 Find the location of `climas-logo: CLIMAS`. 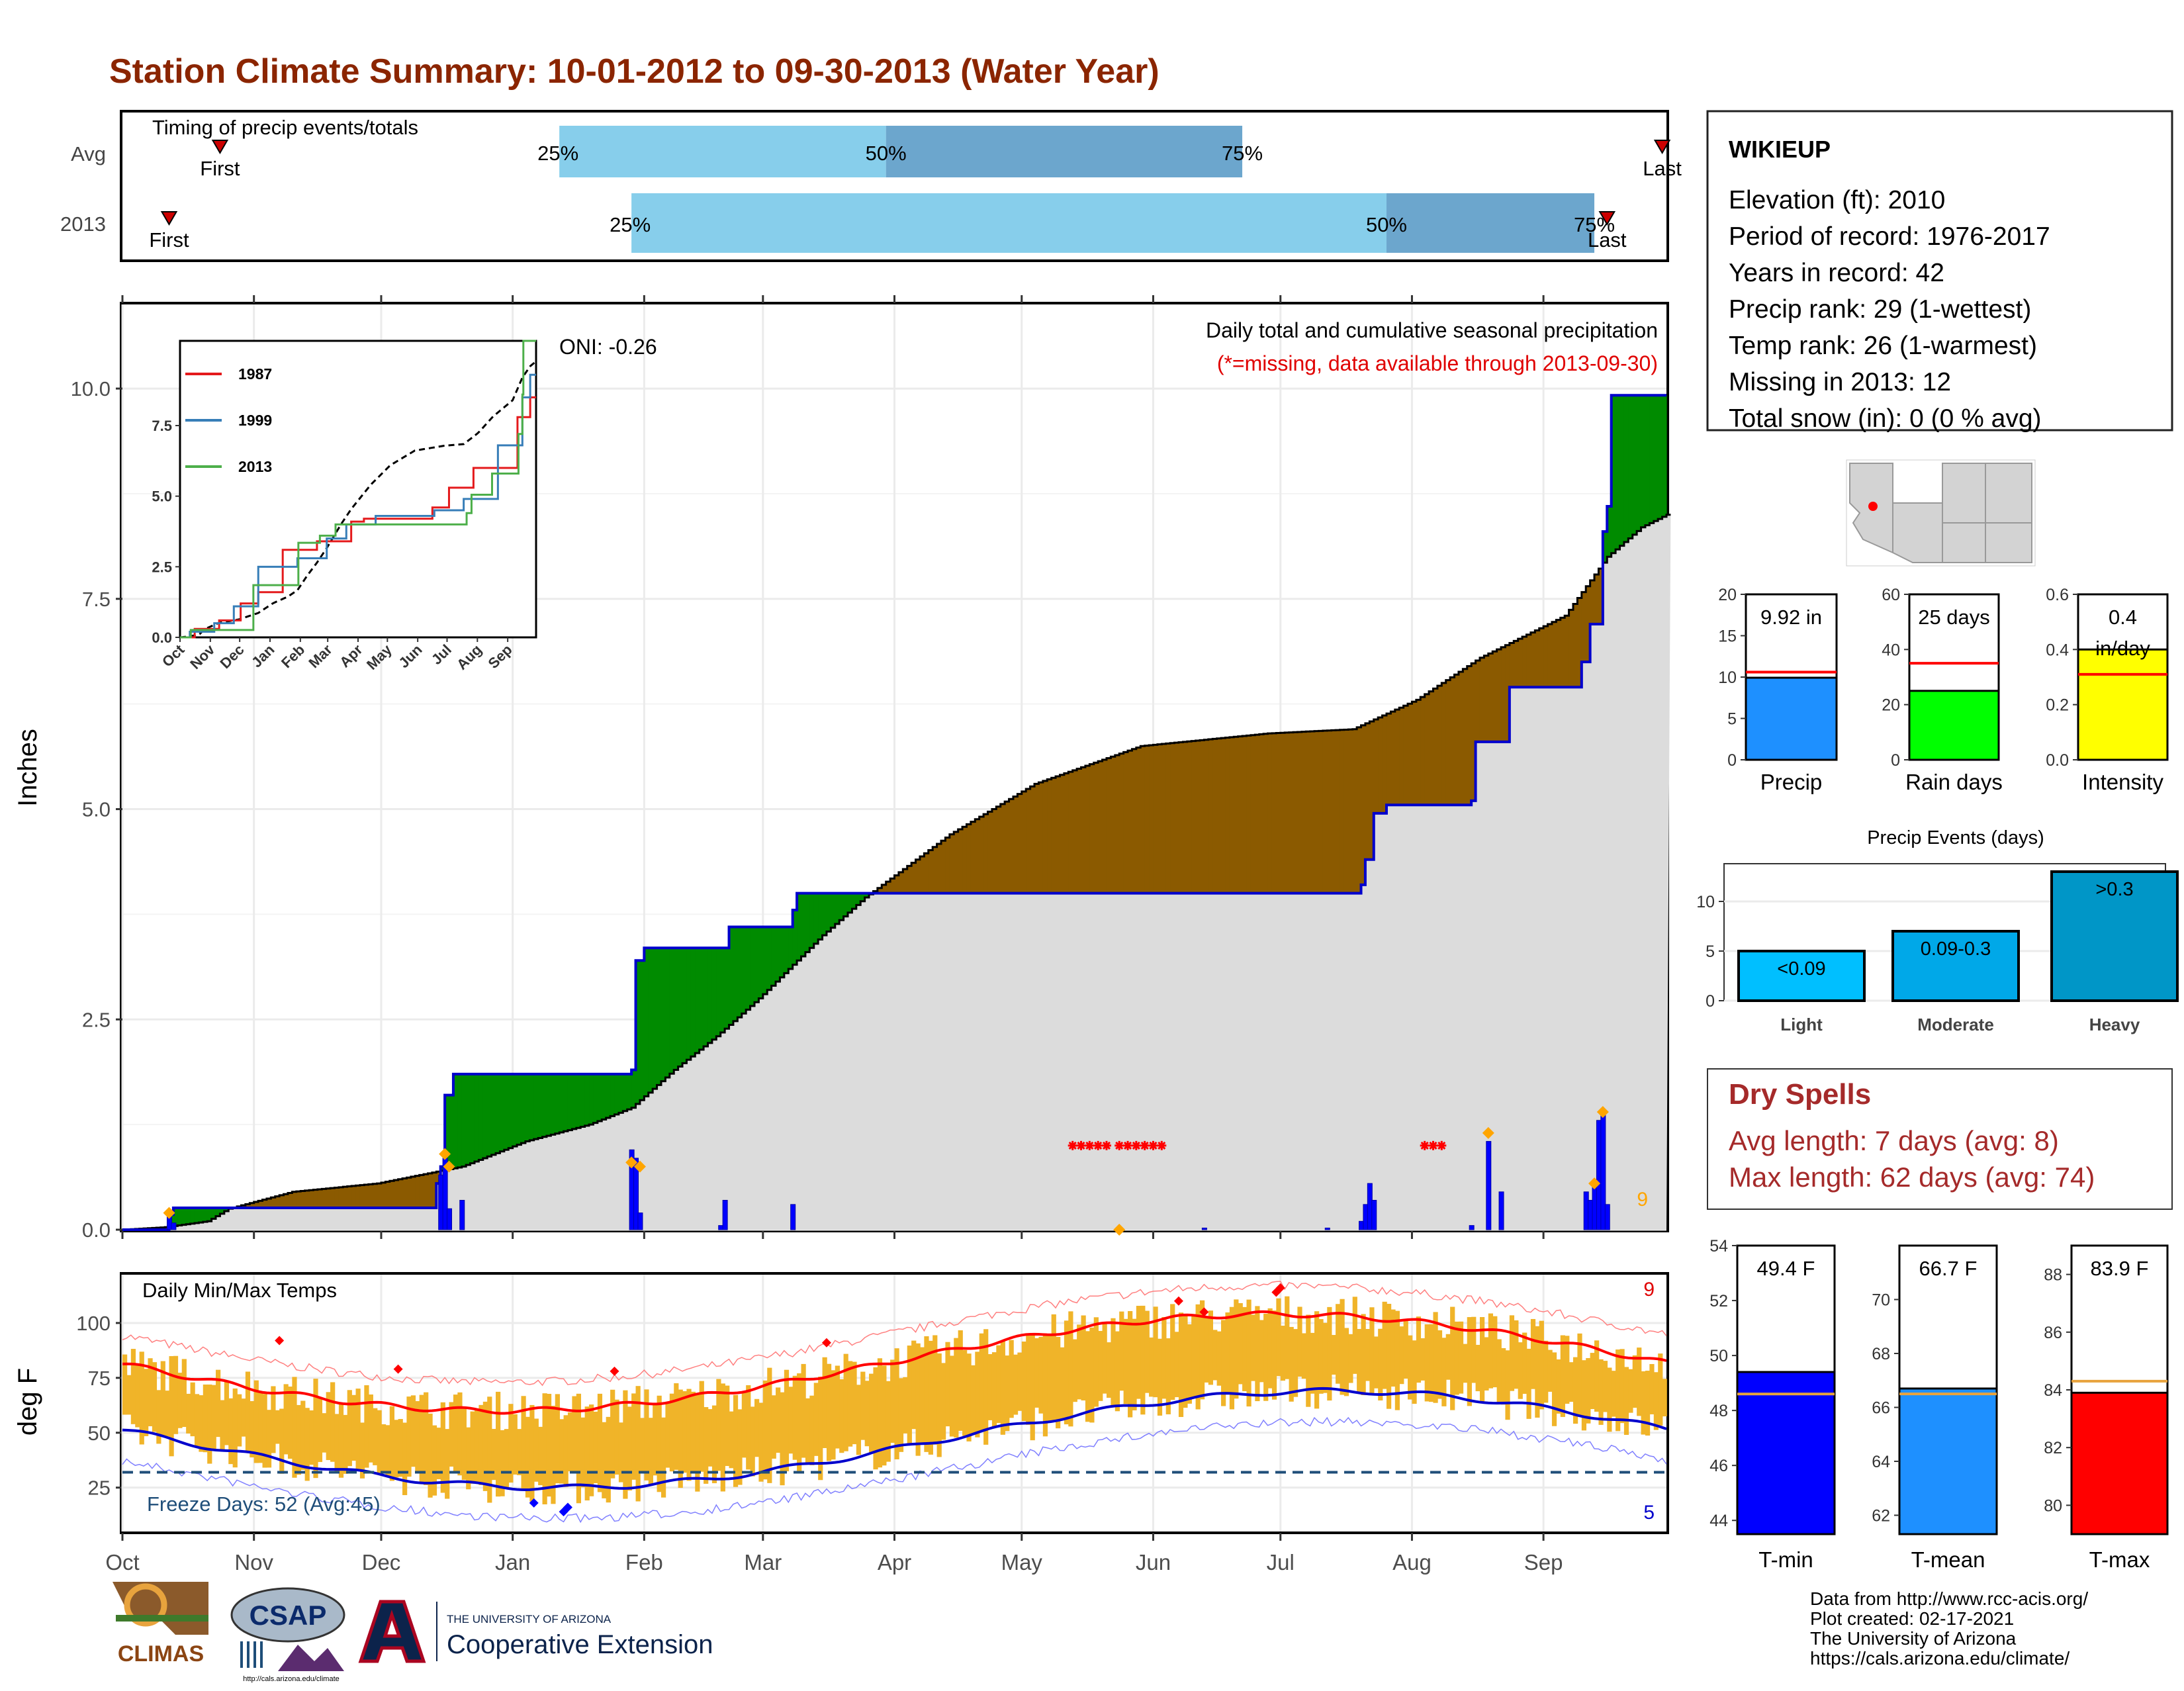

climas-logo: CLIMAS is located at coordinates (160, 1625).